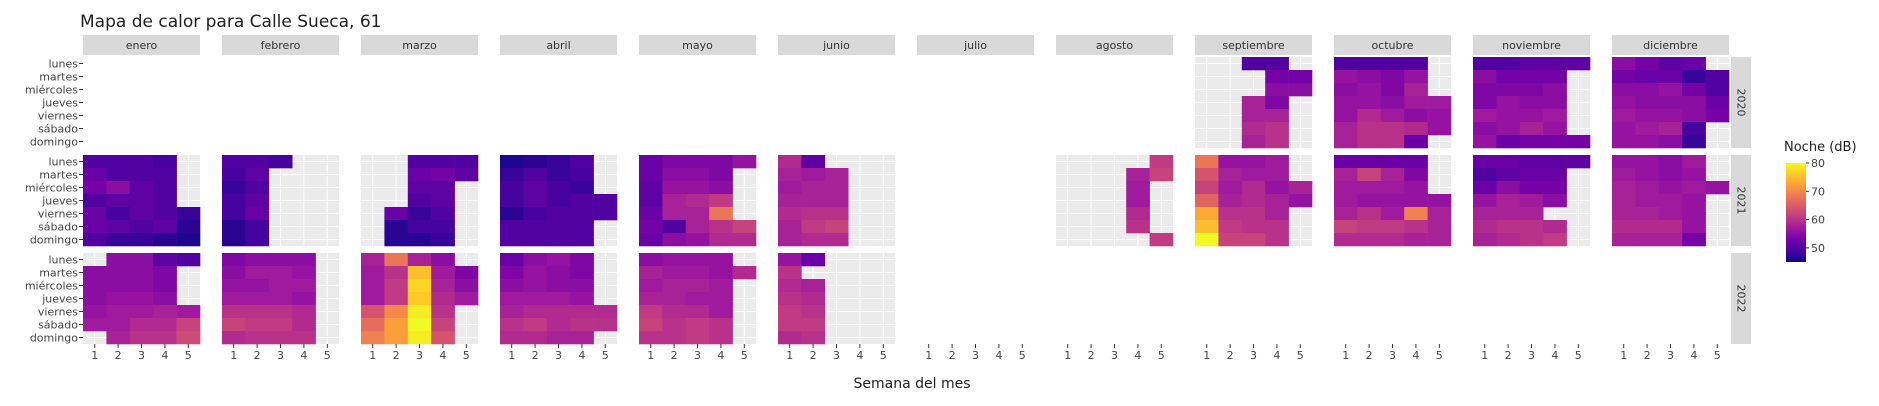  What do you see at coordinates (511, 355) in the screenshot?
I see `x-tick-label: 1` at bounding box center [511, 355].